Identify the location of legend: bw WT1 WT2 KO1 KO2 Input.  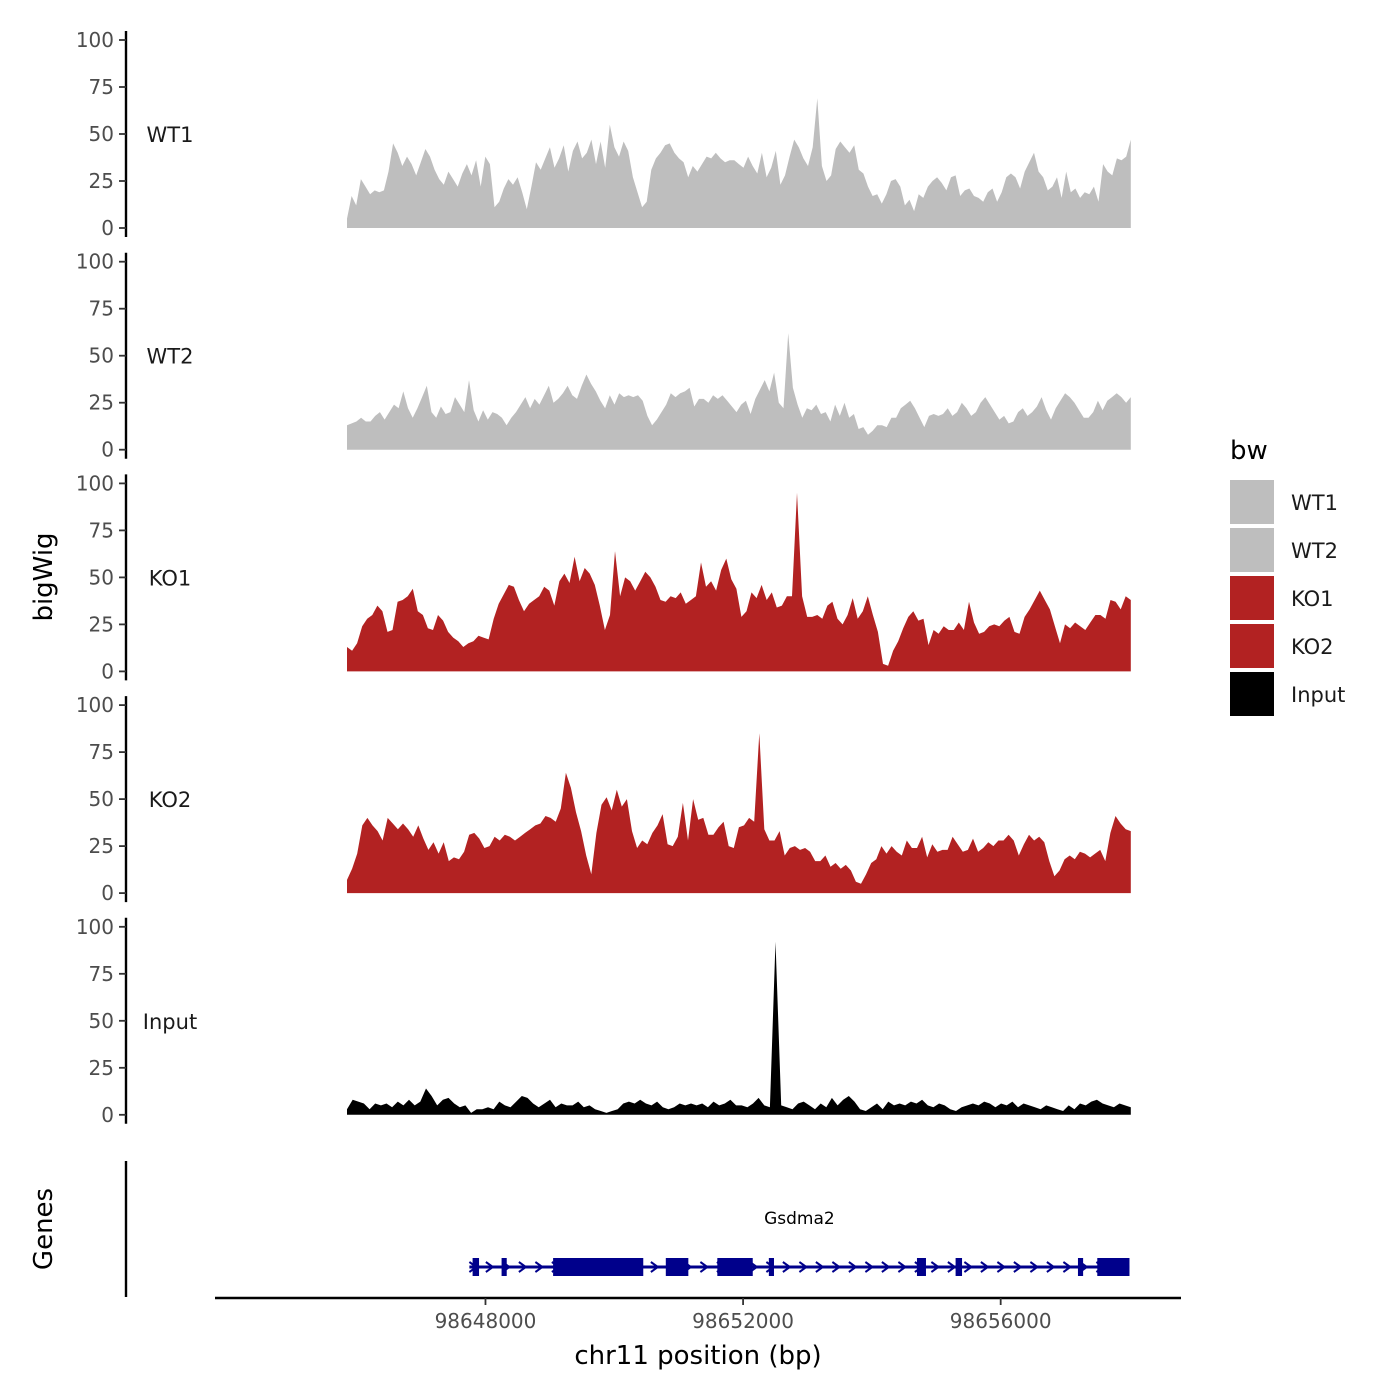
(1287, 576).